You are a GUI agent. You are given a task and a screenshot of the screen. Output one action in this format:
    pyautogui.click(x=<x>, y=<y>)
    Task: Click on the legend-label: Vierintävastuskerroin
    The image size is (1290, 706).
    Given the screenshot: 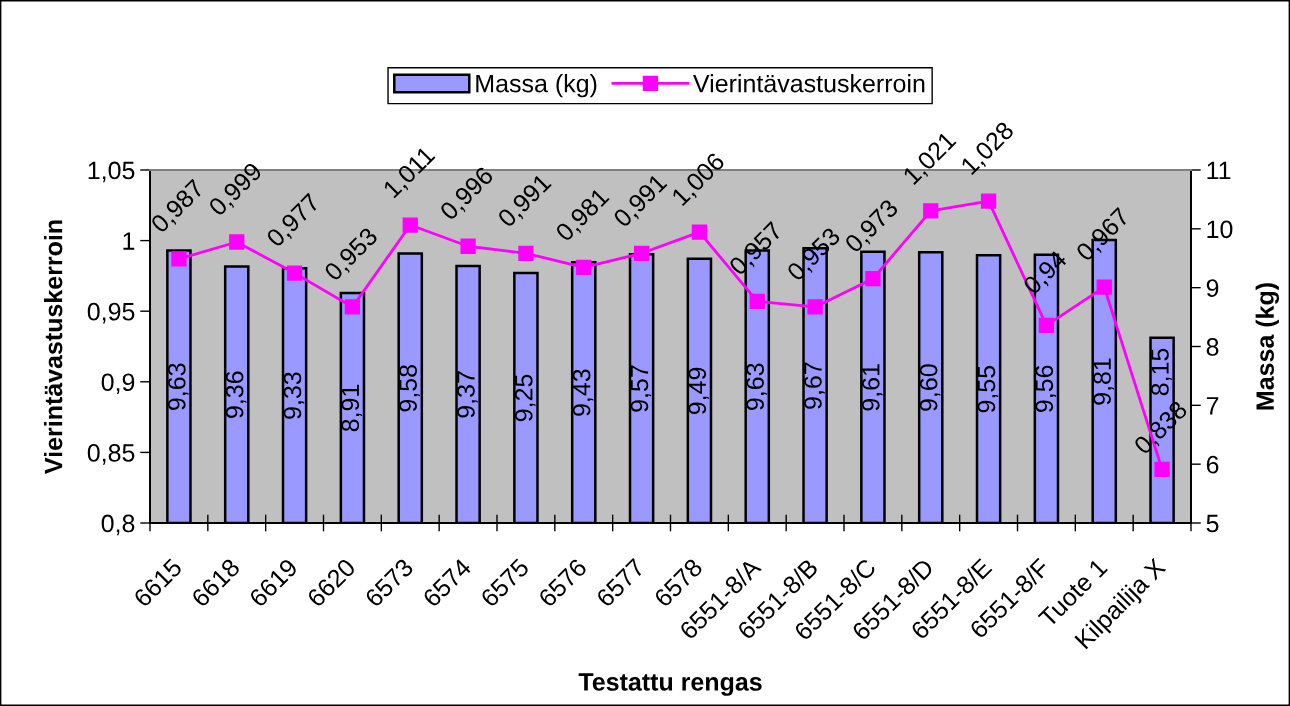 What is the action you would take?
    pyautogui.click(x=809, y=83)
    